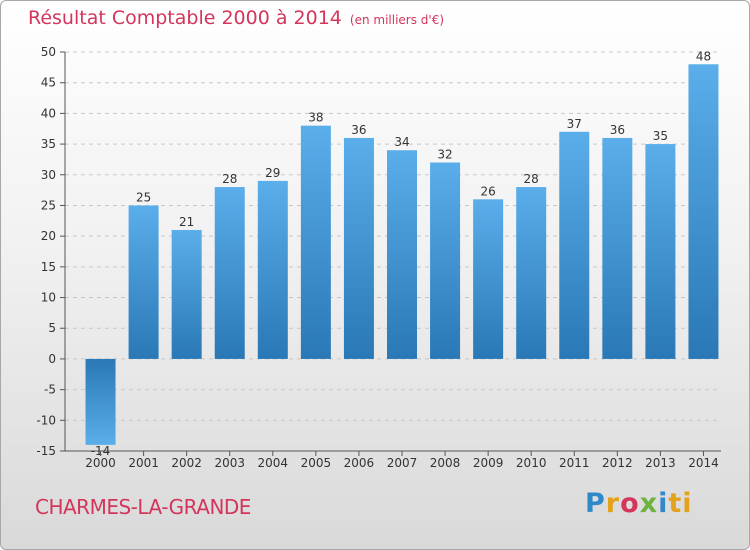  I want to click on data-label: -14, so click(101, 451).